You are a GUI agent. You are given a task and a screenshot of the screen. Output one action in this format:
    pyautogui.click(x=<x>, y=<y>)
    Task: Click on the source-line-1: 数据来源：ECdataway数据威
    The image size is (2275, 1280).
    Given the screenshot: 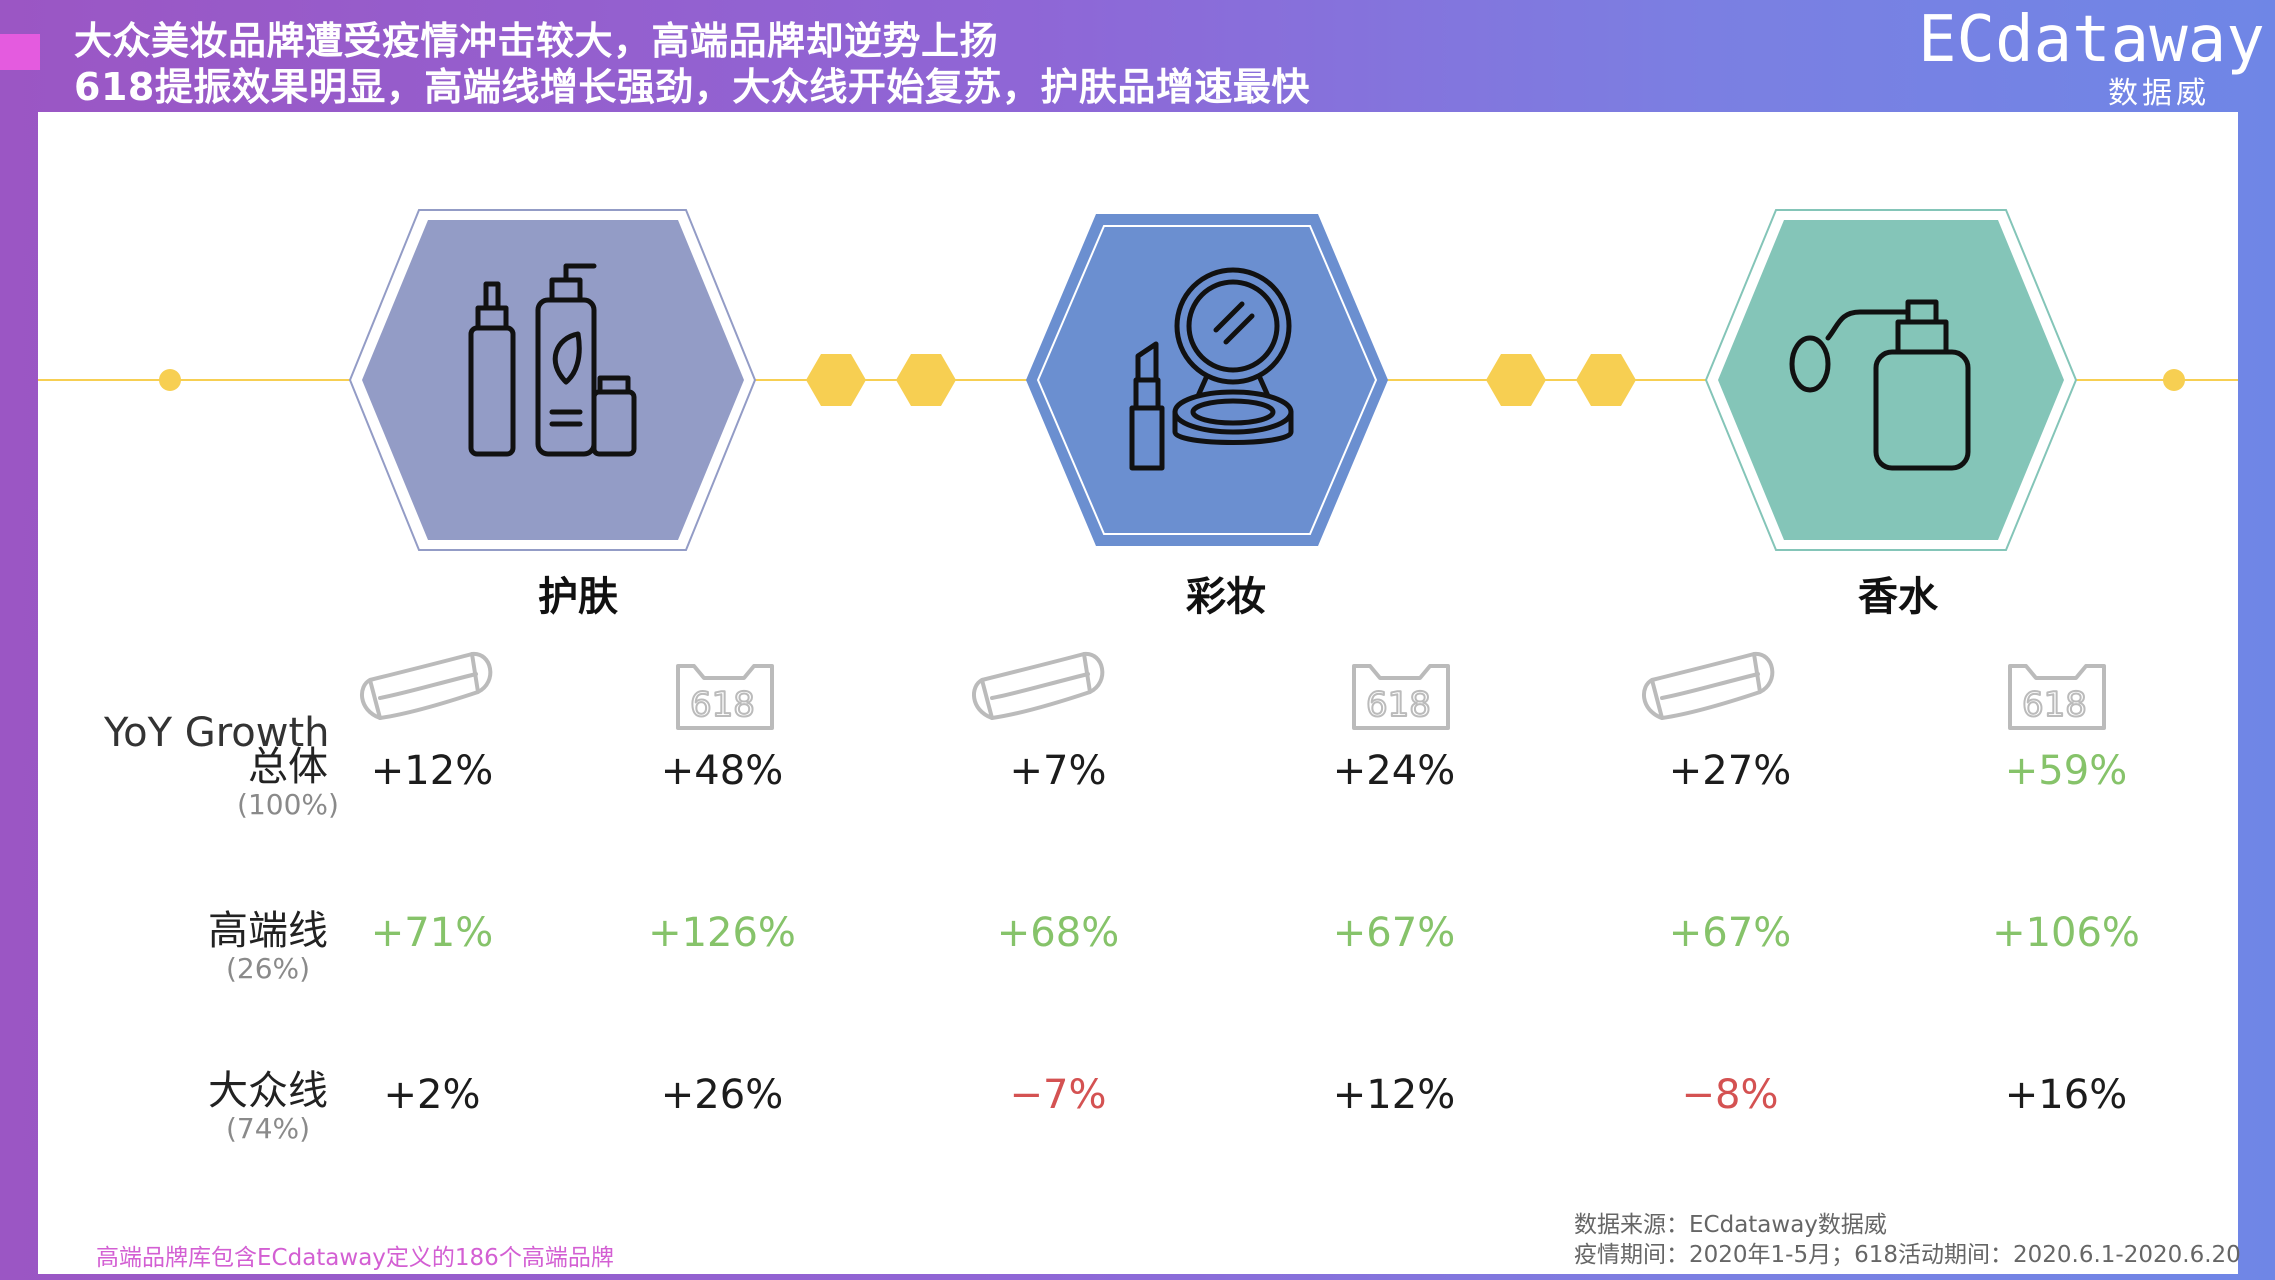 What is the action you would take?
    pyautogui.click(x=1730, y=1225)
    